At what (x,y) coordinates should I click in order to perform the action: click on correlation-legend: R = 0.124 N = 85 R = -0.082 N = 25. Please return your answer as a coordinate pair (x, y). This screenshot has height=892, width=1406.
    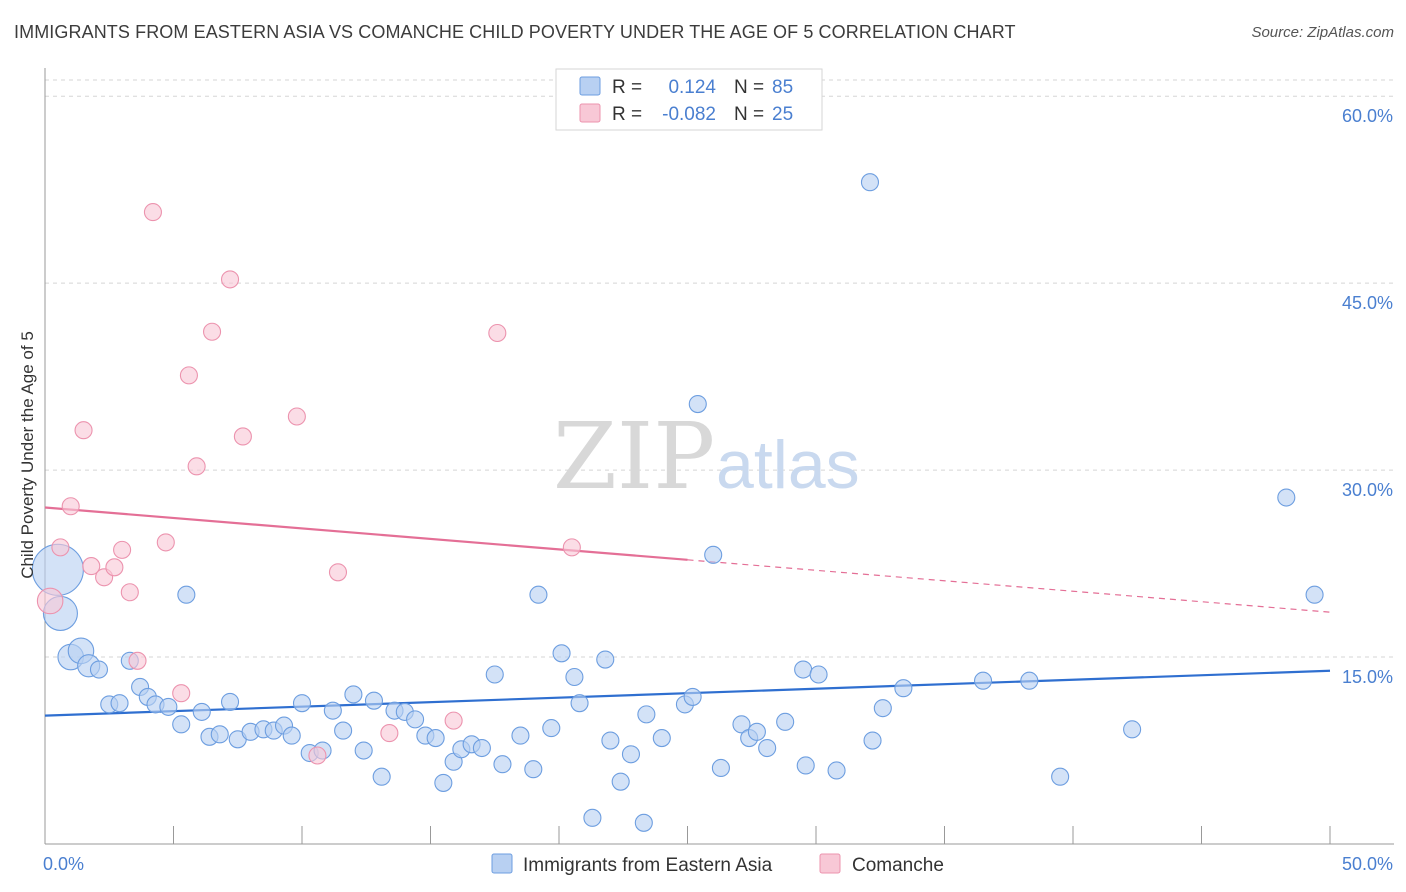
    Looking at the image, I should click on (689, 99).